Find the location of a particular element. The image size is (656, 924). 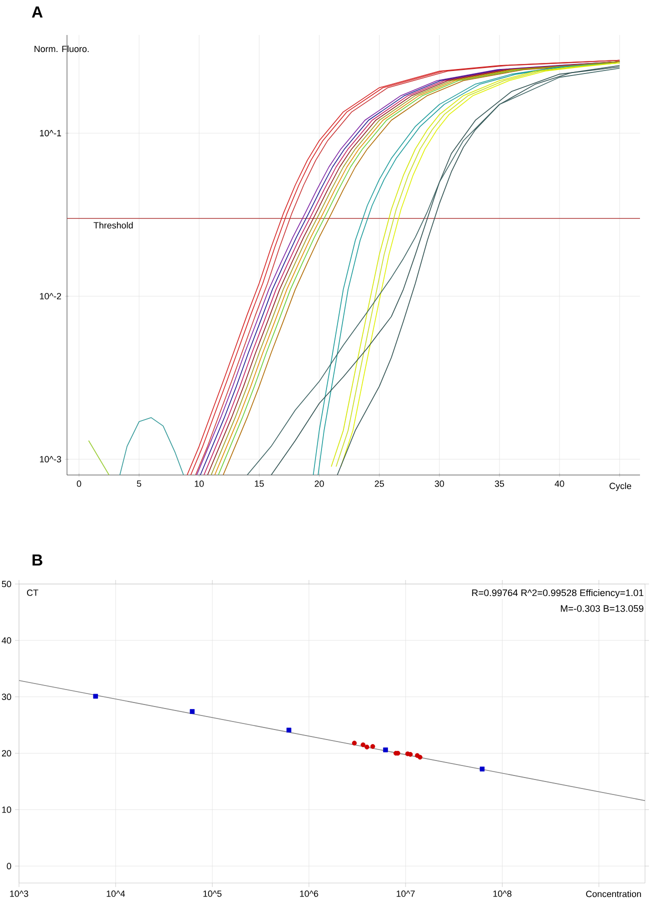

chart-title: B is located at coordinates (37, 560).